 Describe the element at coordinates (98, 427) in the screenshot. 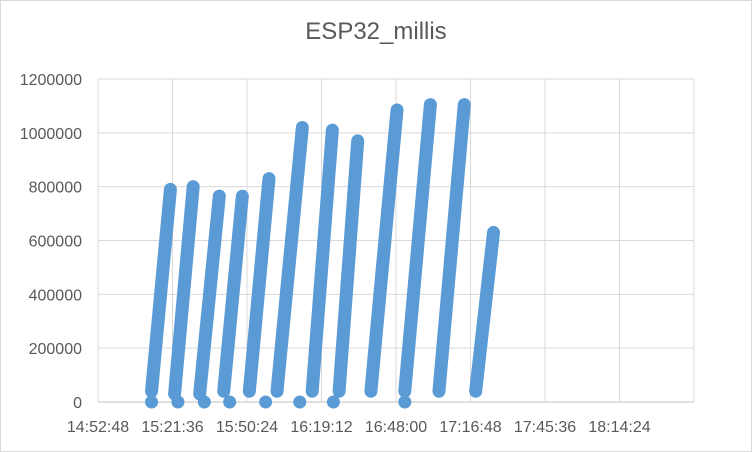

I see `x-tick-label: 14:52:48` at that location.